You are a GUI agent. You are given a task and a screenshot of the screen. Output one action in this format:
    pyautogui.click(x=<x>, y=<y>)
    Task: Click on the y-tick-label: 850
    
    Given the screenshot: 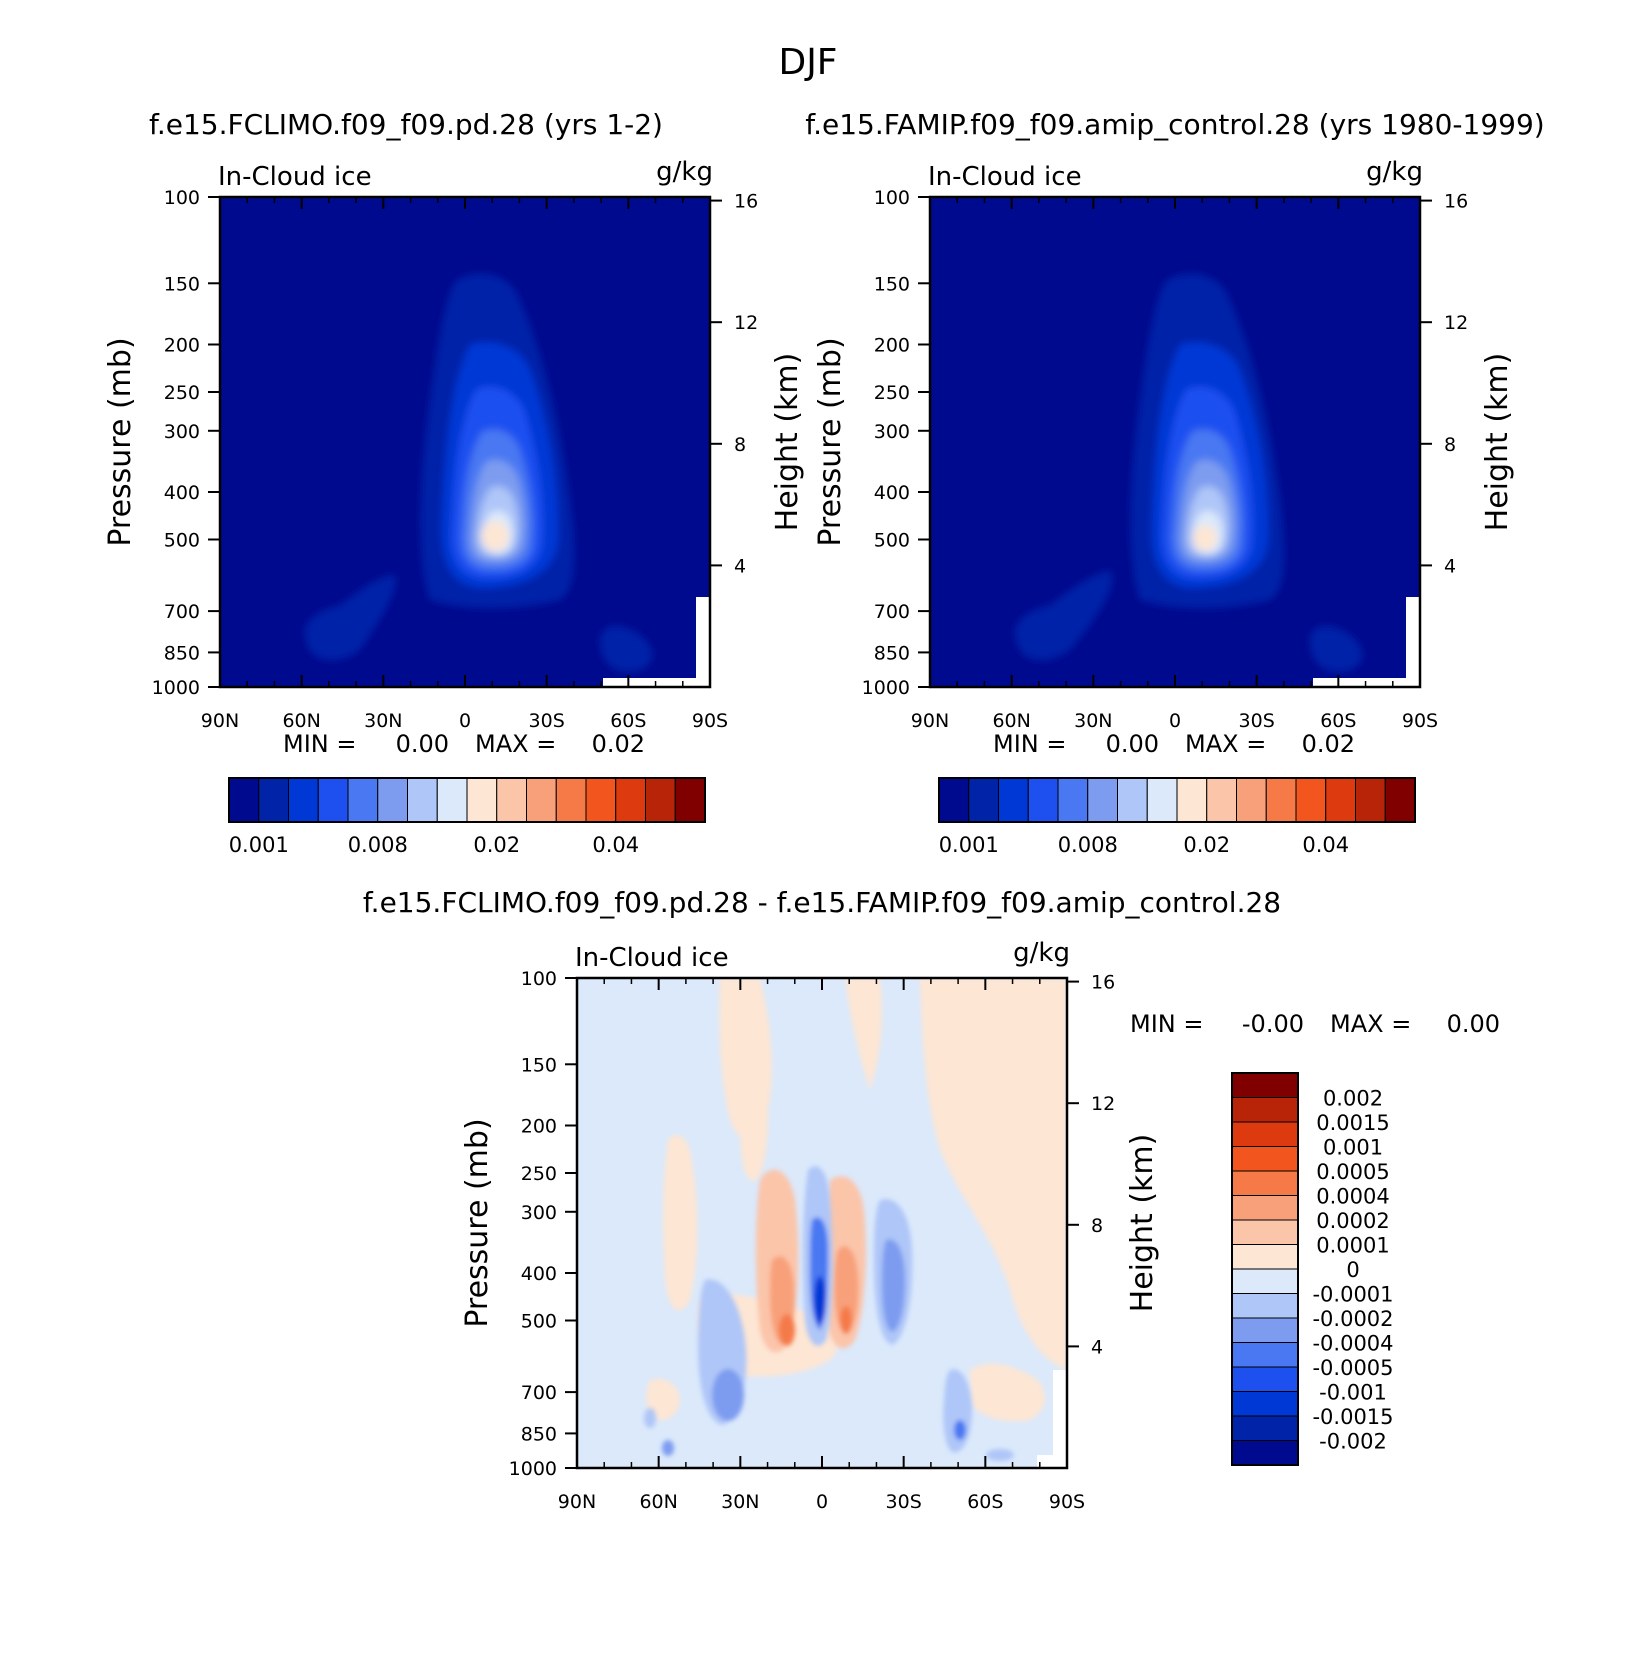 What is the action you would take?
    pyautogui.click(x=539, y=1434)
    